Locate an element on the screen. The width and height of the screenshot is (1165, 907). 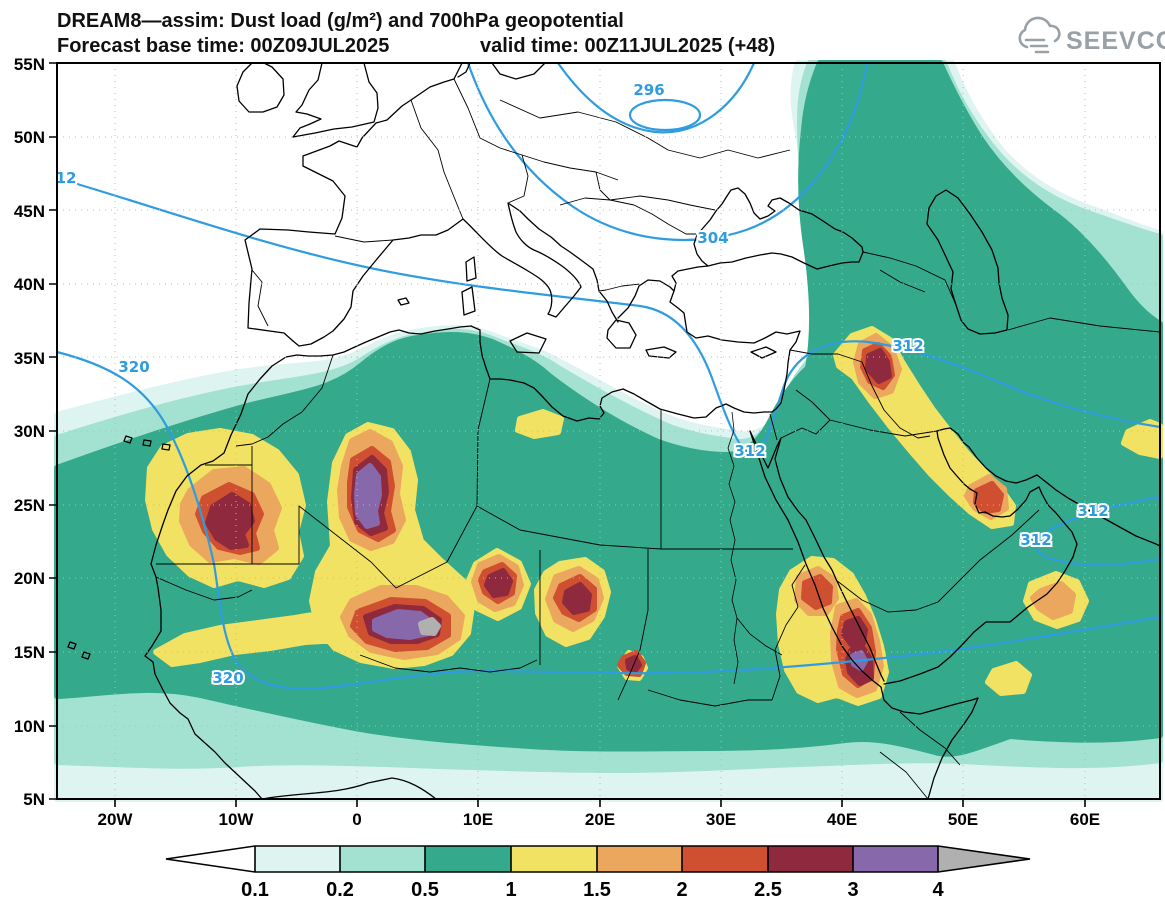
forecast-base-time: Forecast base time: 00Z09JUL2025 is located at coordinates (223, 46).